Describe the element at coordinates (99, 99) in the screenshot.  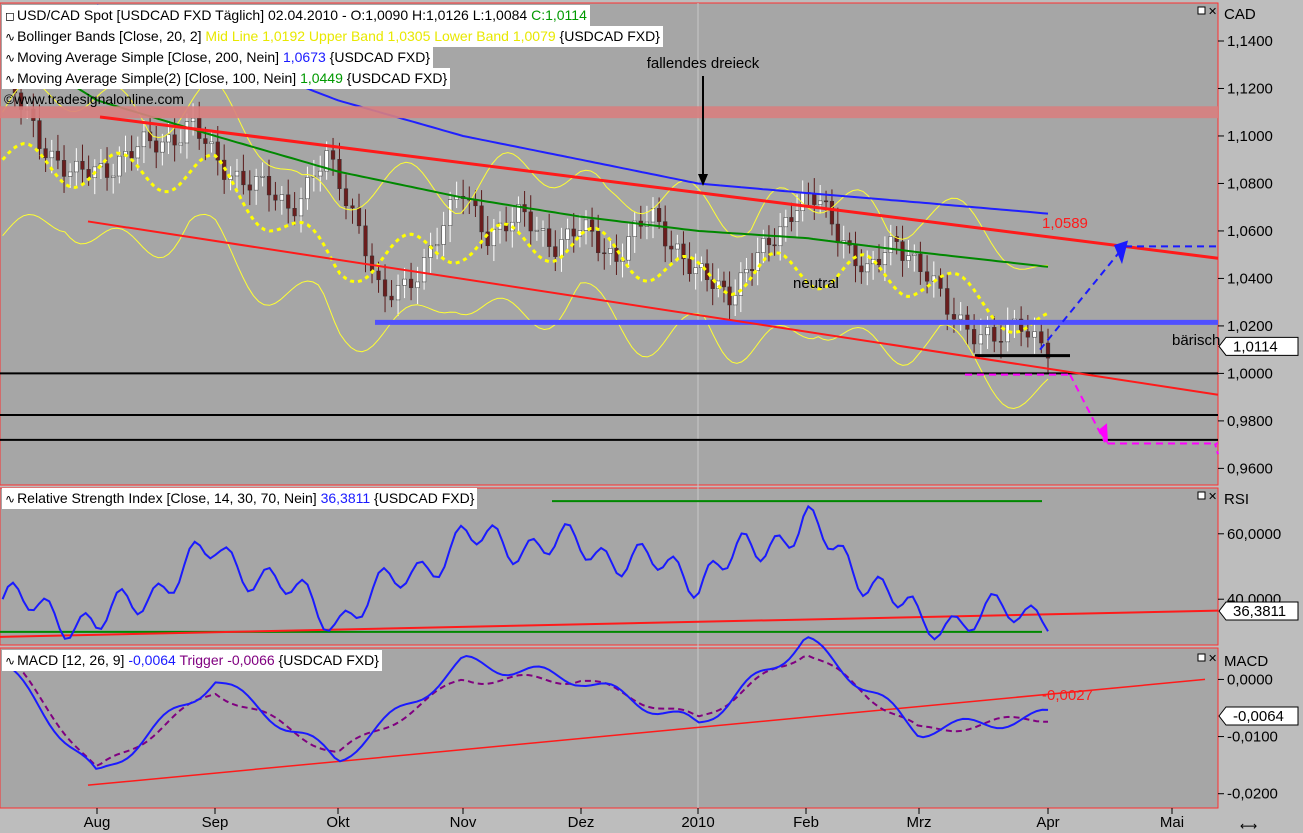
I see `watermark-text: www.tradesignalonline.com` at that location.